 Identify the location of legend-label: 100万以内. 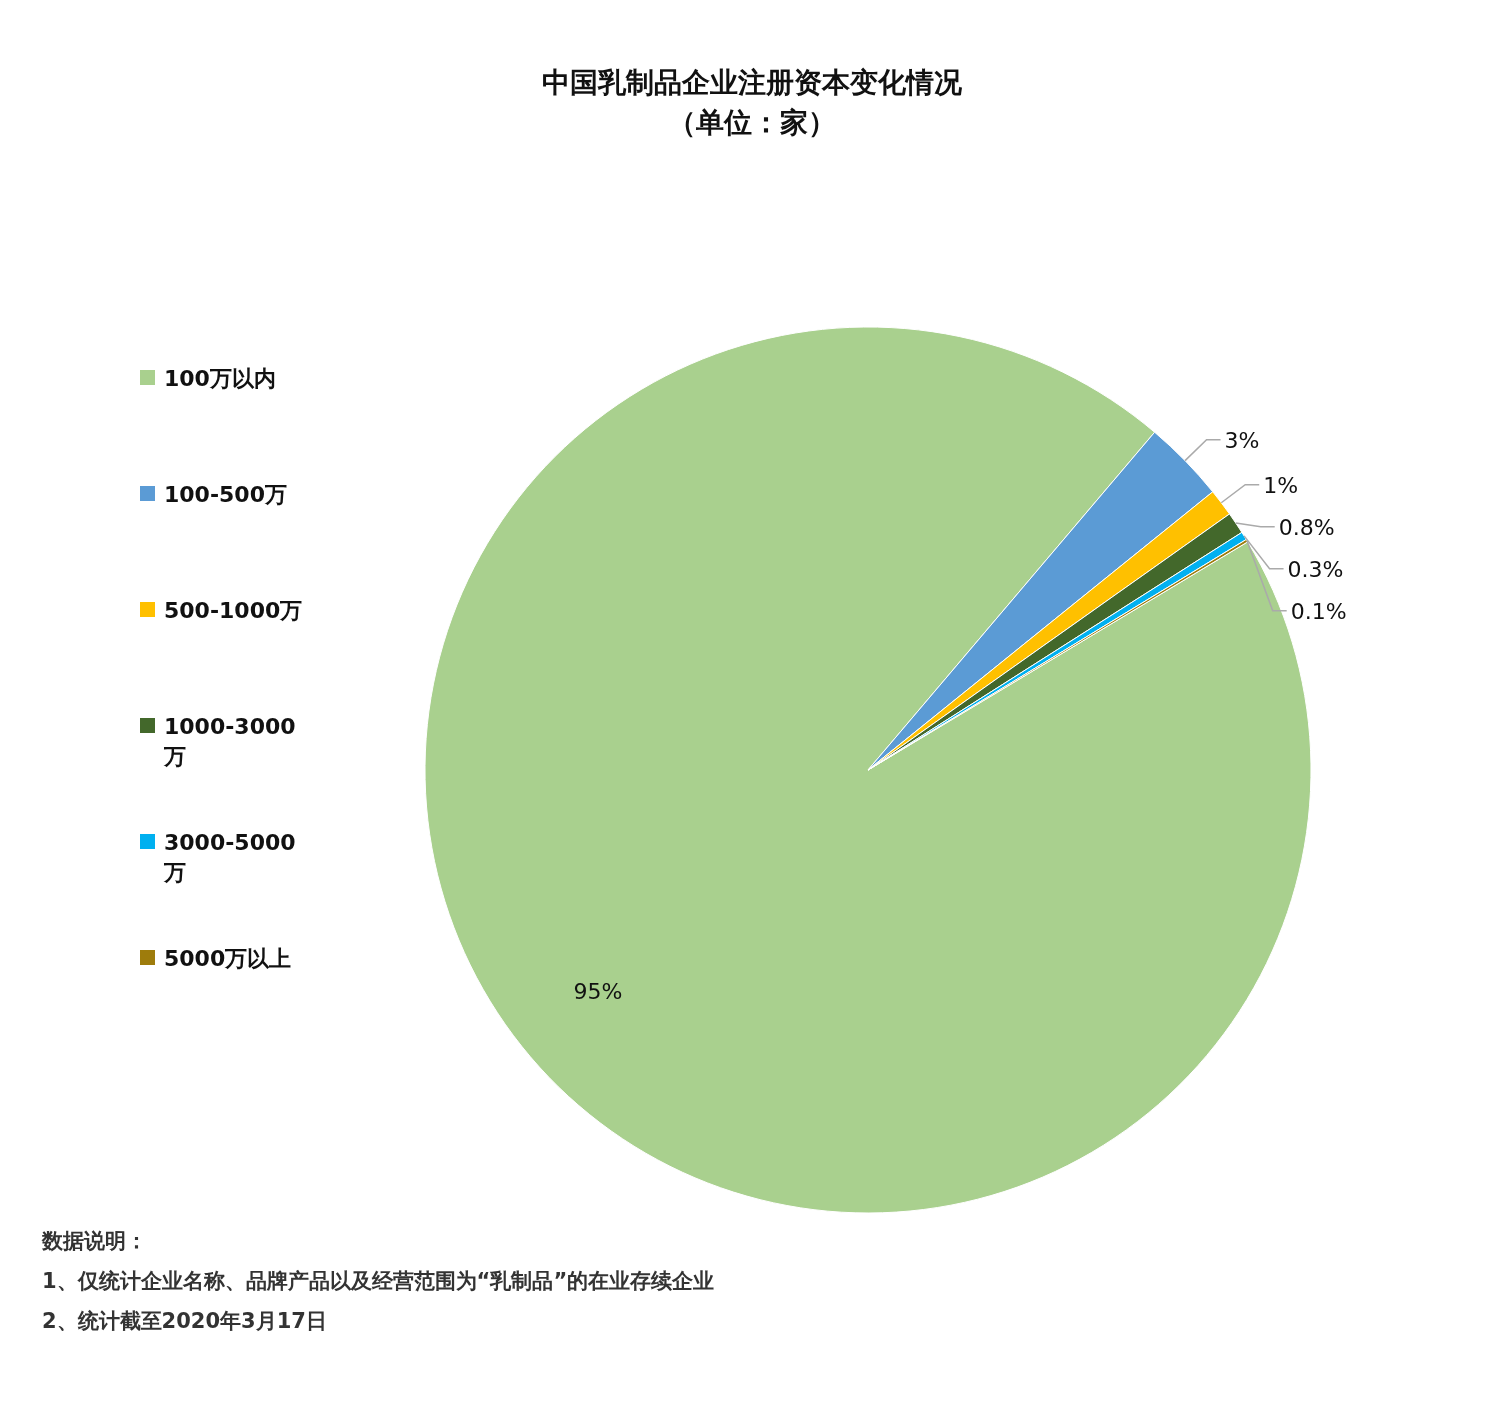
(220, 378).